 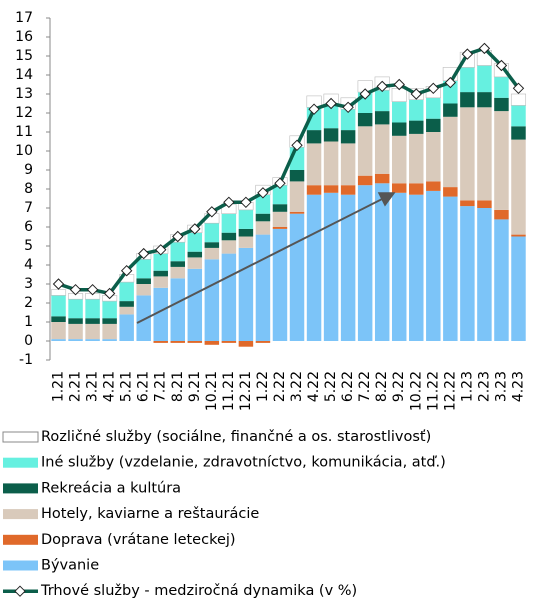 What do you see at coordinates (20, 591) in the screenshot?
I see `legend-marker` at bounding box center [20, 591].